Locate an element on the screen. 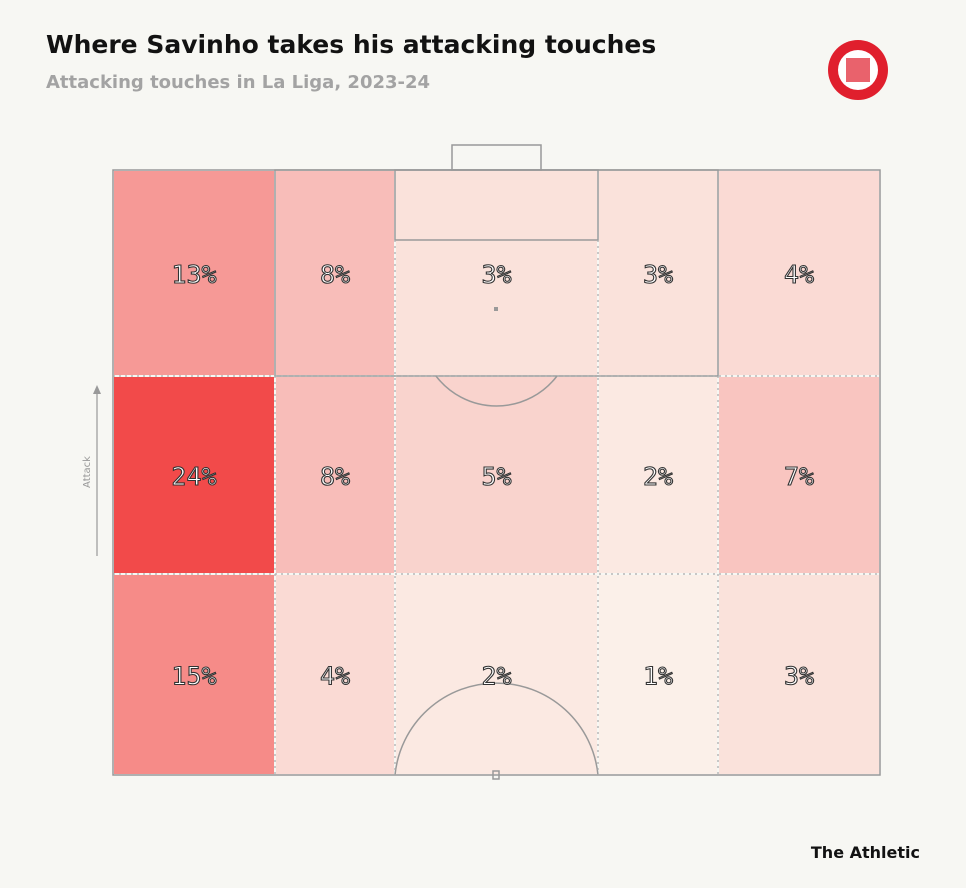  cell-label: 15% is located at coordinates (193, 676).